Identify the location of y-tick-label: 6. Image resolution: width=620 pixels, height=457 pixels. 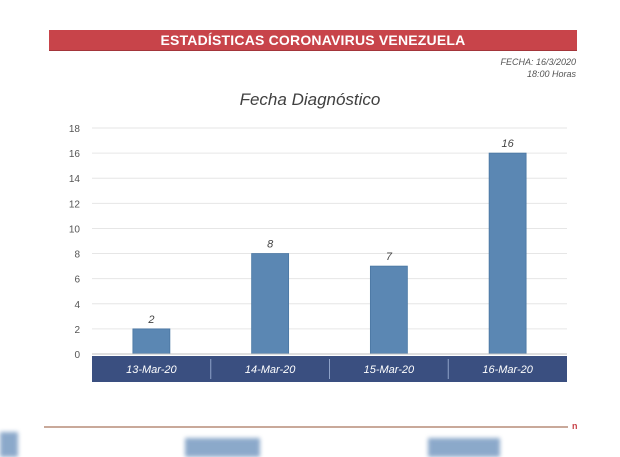
(77, 280).